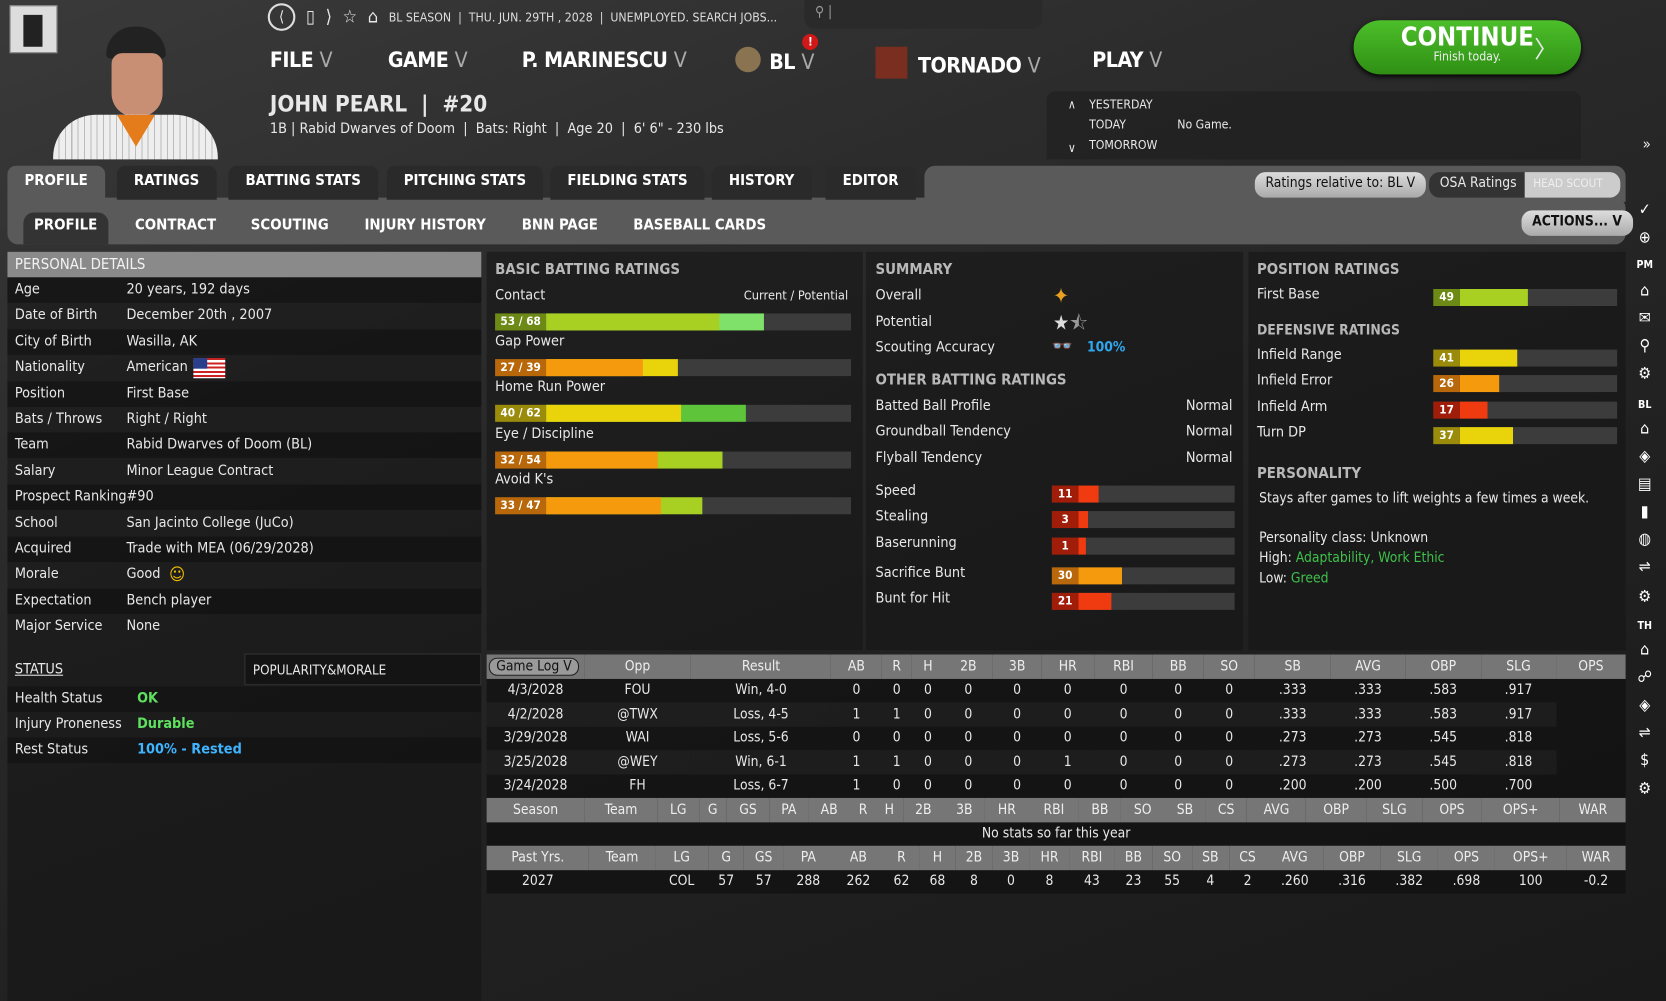  I want to click on subtab-profile: PROFILE, so click(65, 228).